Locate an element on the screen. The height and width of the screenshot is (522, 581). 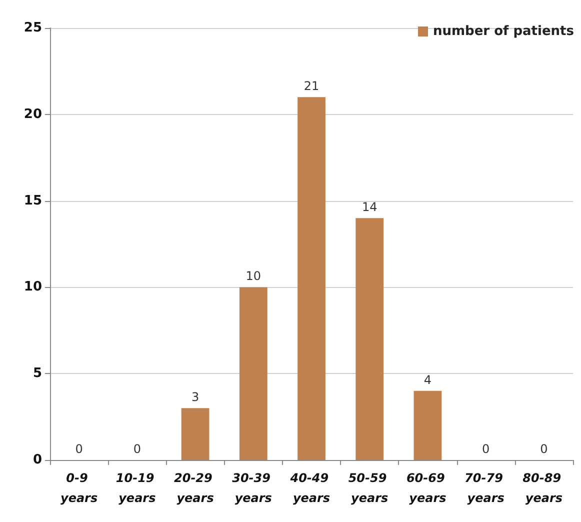
x-tick-label: 50-59 years is located at coordinates (369, 488).